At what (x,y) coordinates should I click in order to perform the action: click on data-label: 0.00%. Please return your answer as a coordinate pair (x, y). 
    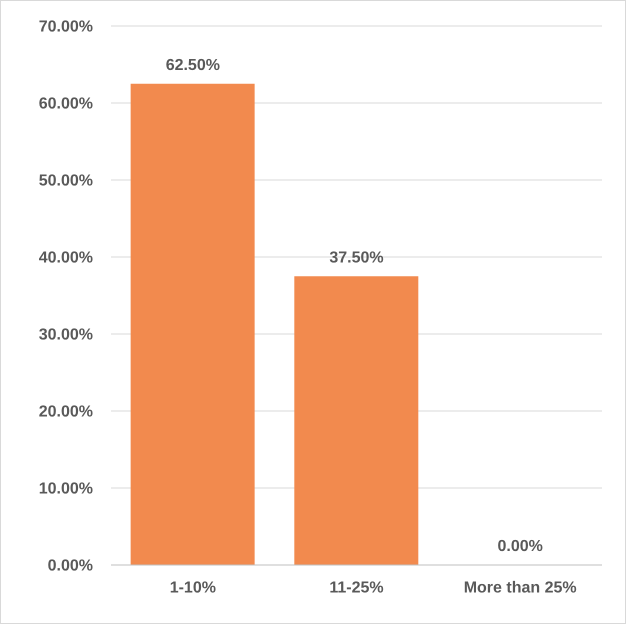
    Looking at the image, I should click on (520, 546).